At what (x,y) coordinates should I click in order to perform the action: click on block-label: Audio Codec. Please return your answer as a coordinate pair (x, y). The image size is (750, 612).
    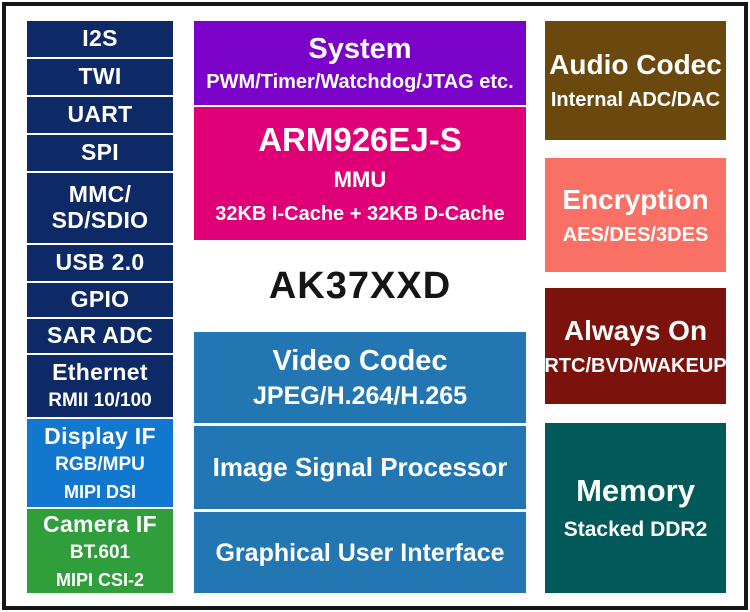
    Looking at the image, I should click on (635, 65).